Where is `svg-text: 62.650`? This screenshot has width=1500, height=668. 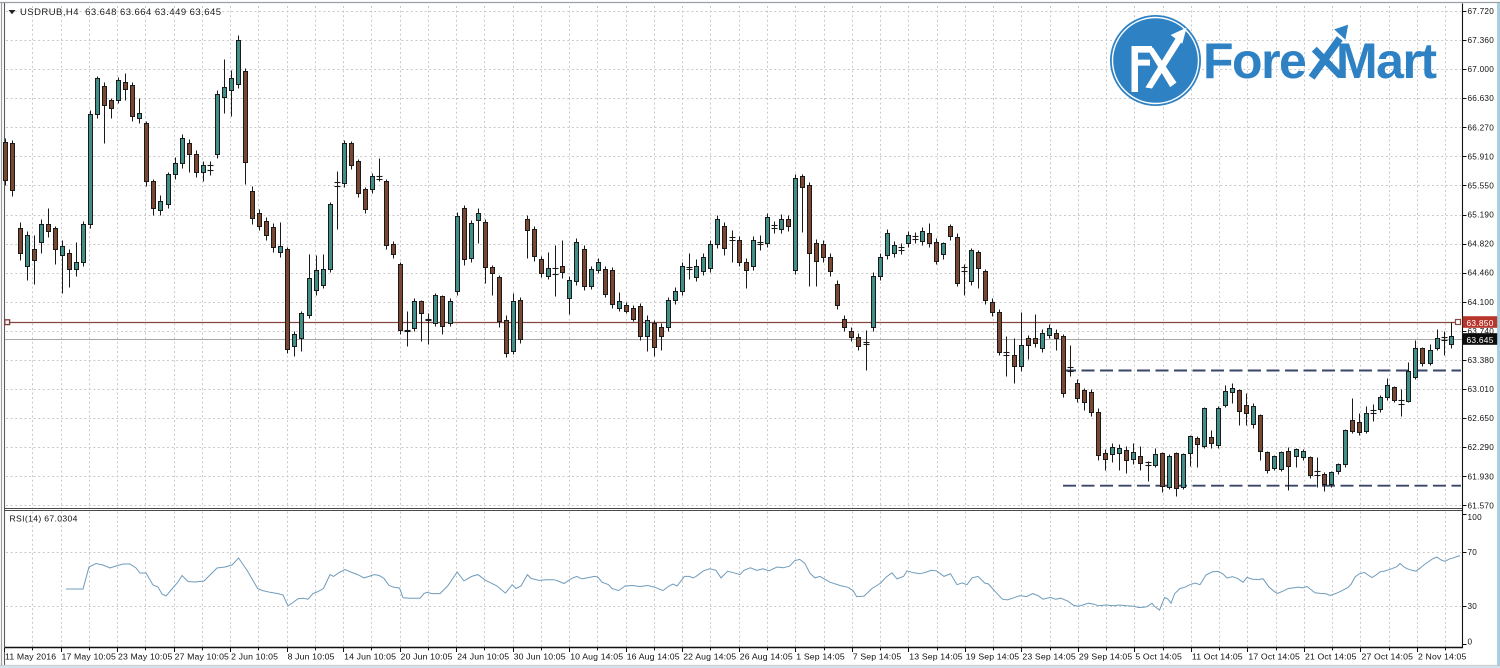
svg-text: 62.650 is located at coordinates (1481, 418).